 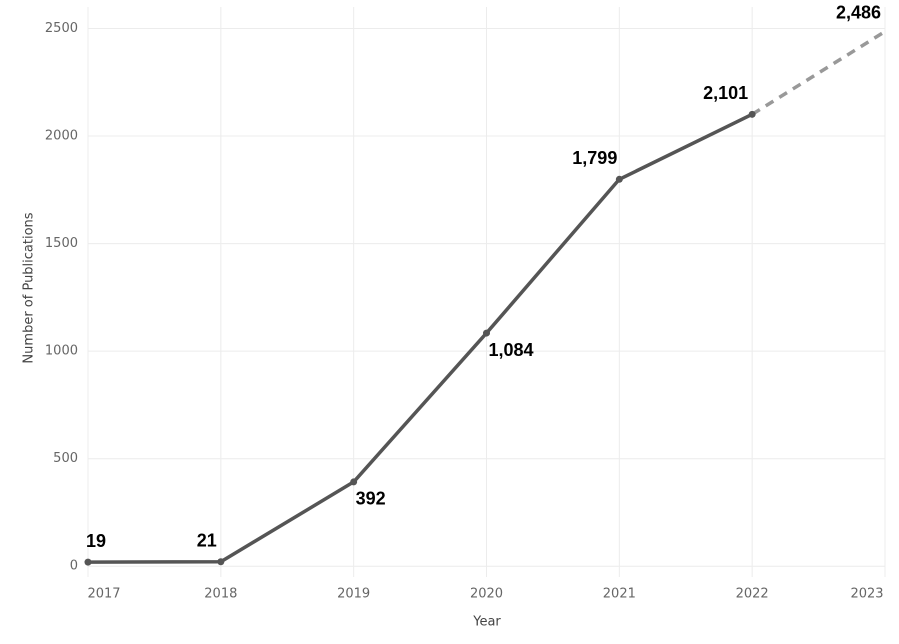 What do you see at coordinates (619, 594) in the screenshot?
I see `x-tick-label: 2021` at bounding box center [619, 594].